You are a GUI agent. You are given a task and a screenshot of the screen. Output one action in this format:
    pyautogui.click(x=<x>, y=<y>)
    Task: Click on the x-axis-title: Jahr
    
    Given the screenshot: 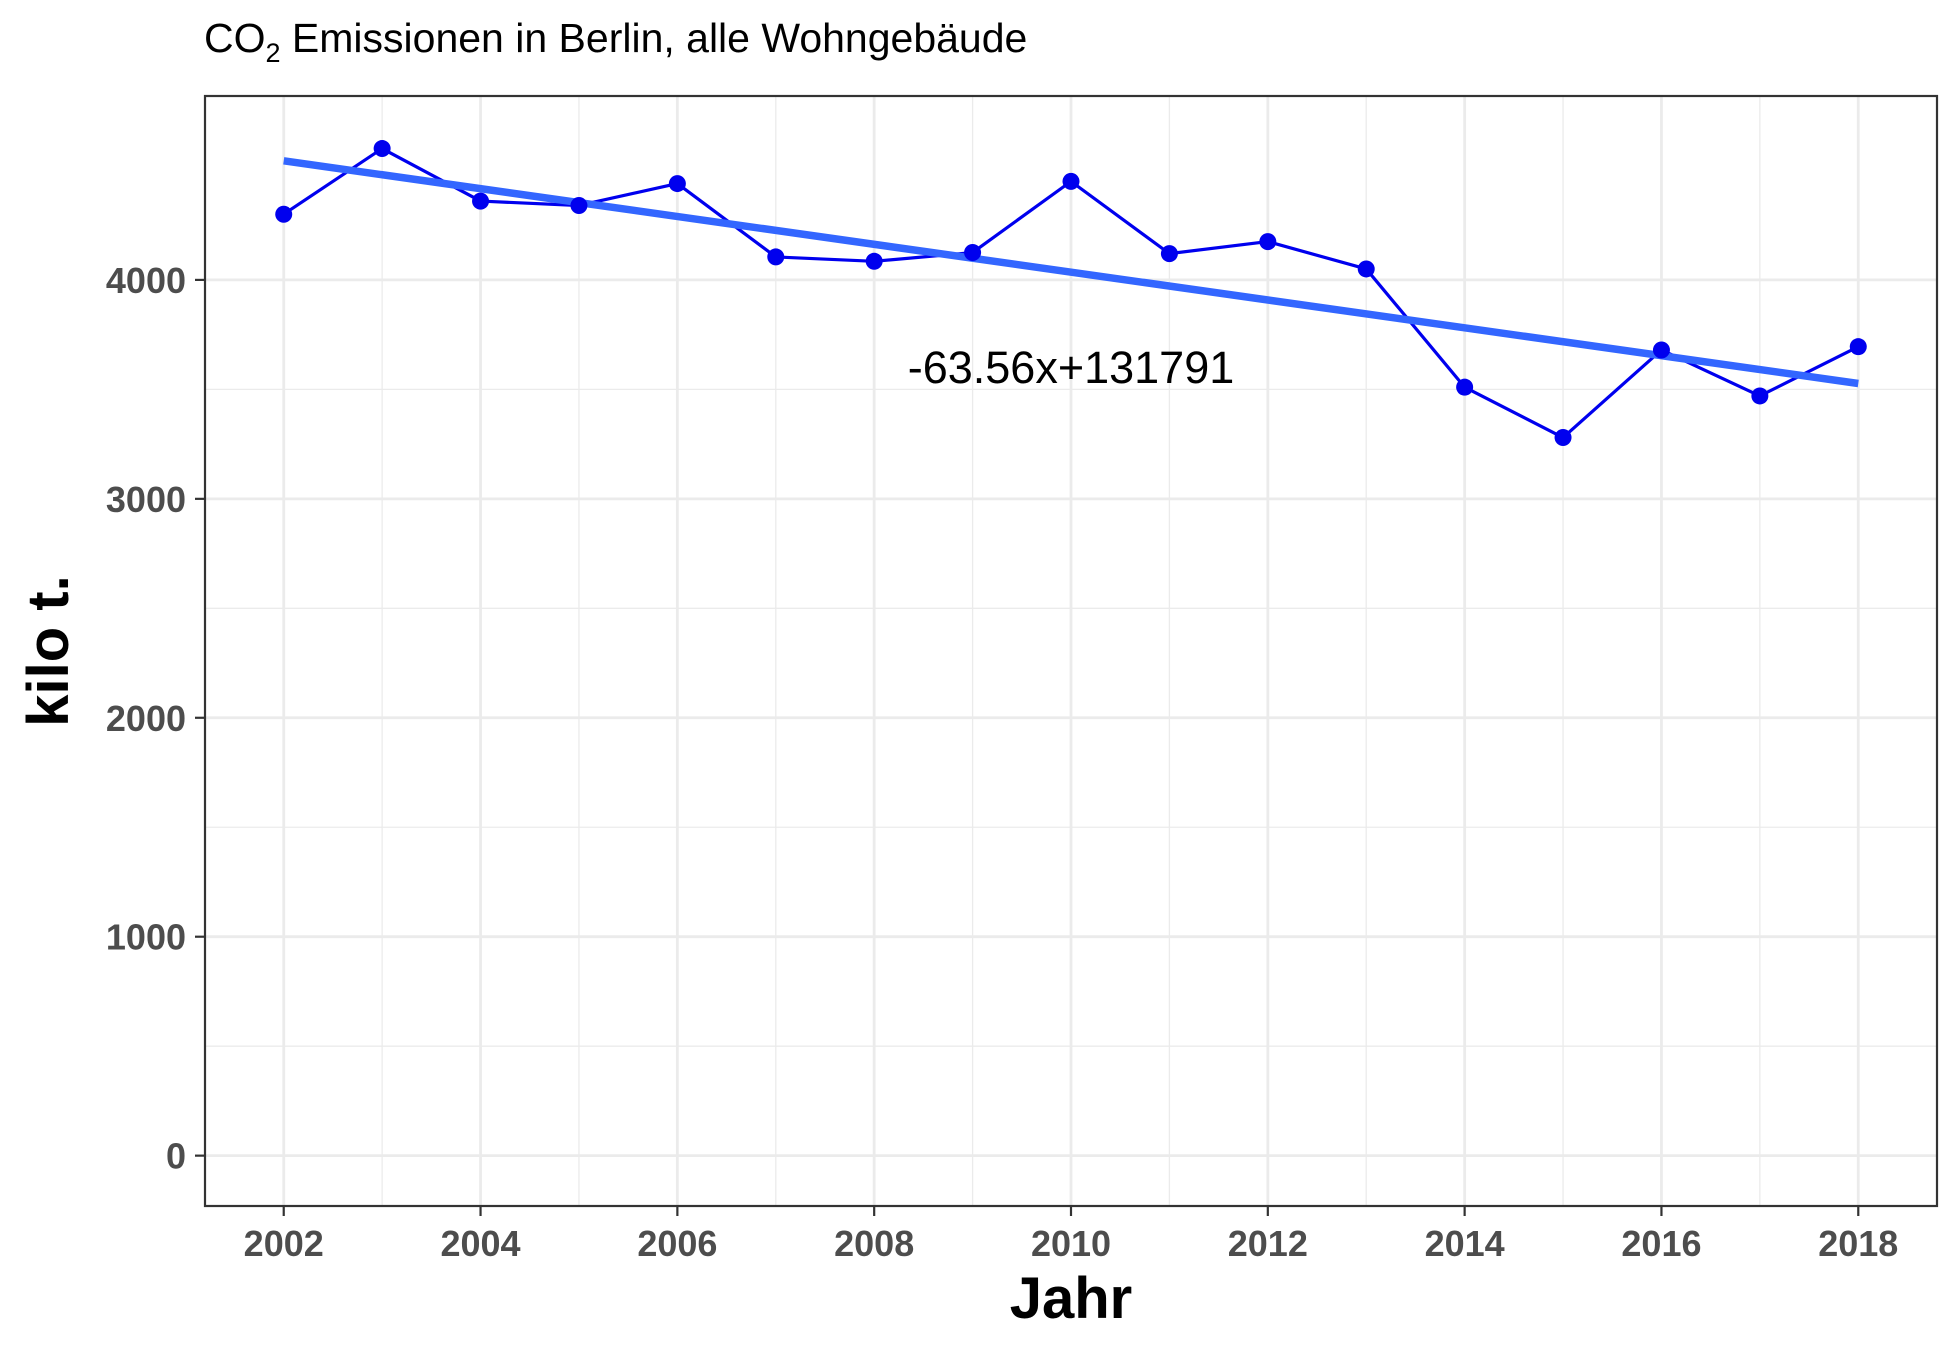 What is the action you would take?
    pyautogui.click(x=1071, y=1298)
    